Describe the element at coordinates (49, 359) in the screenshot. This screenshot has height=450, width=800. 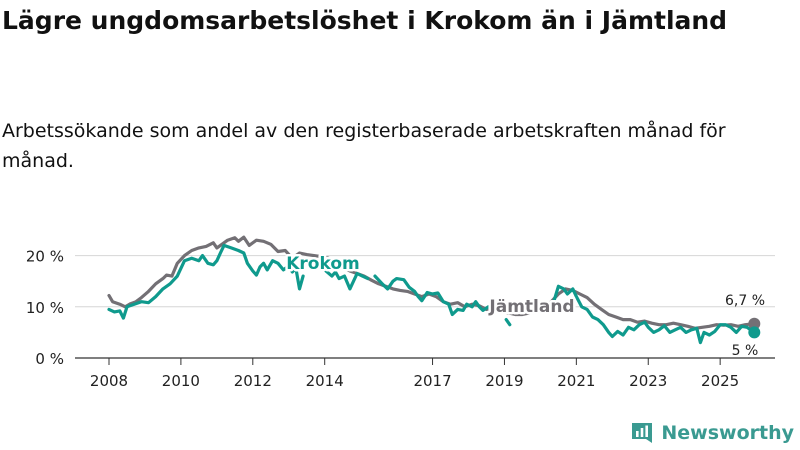
I see `y-tick-label: 0 %` at that location.